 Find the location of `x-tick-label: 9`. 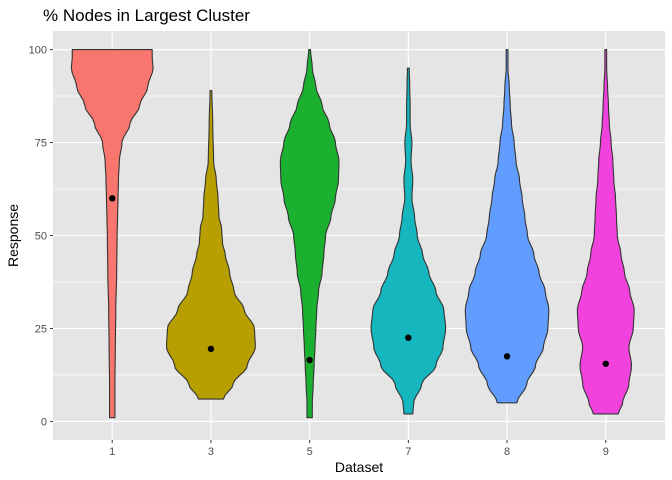

x-tick-label: 9 is located at coordinates (606, 452).